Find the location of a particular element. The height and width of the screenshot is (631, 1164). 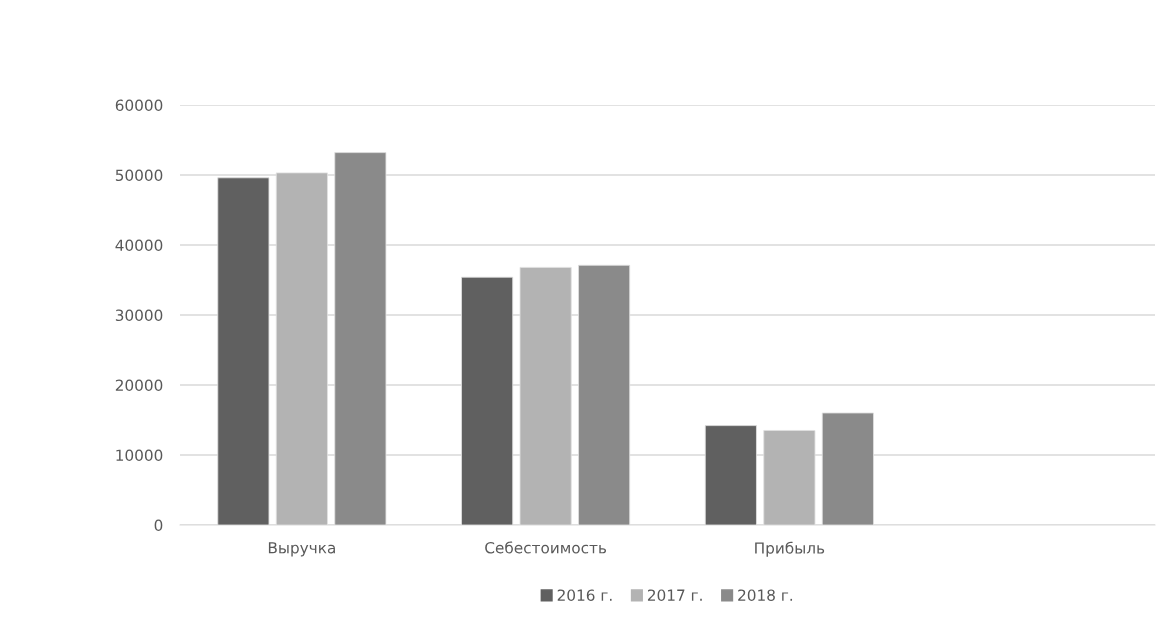

legend-label: 2018 г. is located at coordinates (765, 595).